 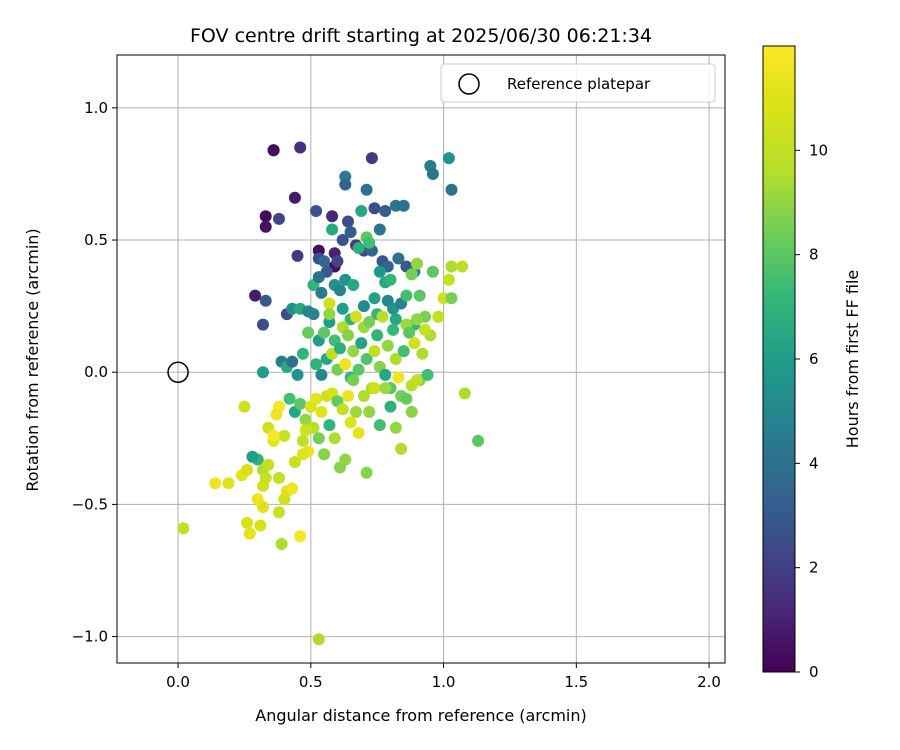 I want to click on x-tick-label: 1.0, so click(x=444, y=682).